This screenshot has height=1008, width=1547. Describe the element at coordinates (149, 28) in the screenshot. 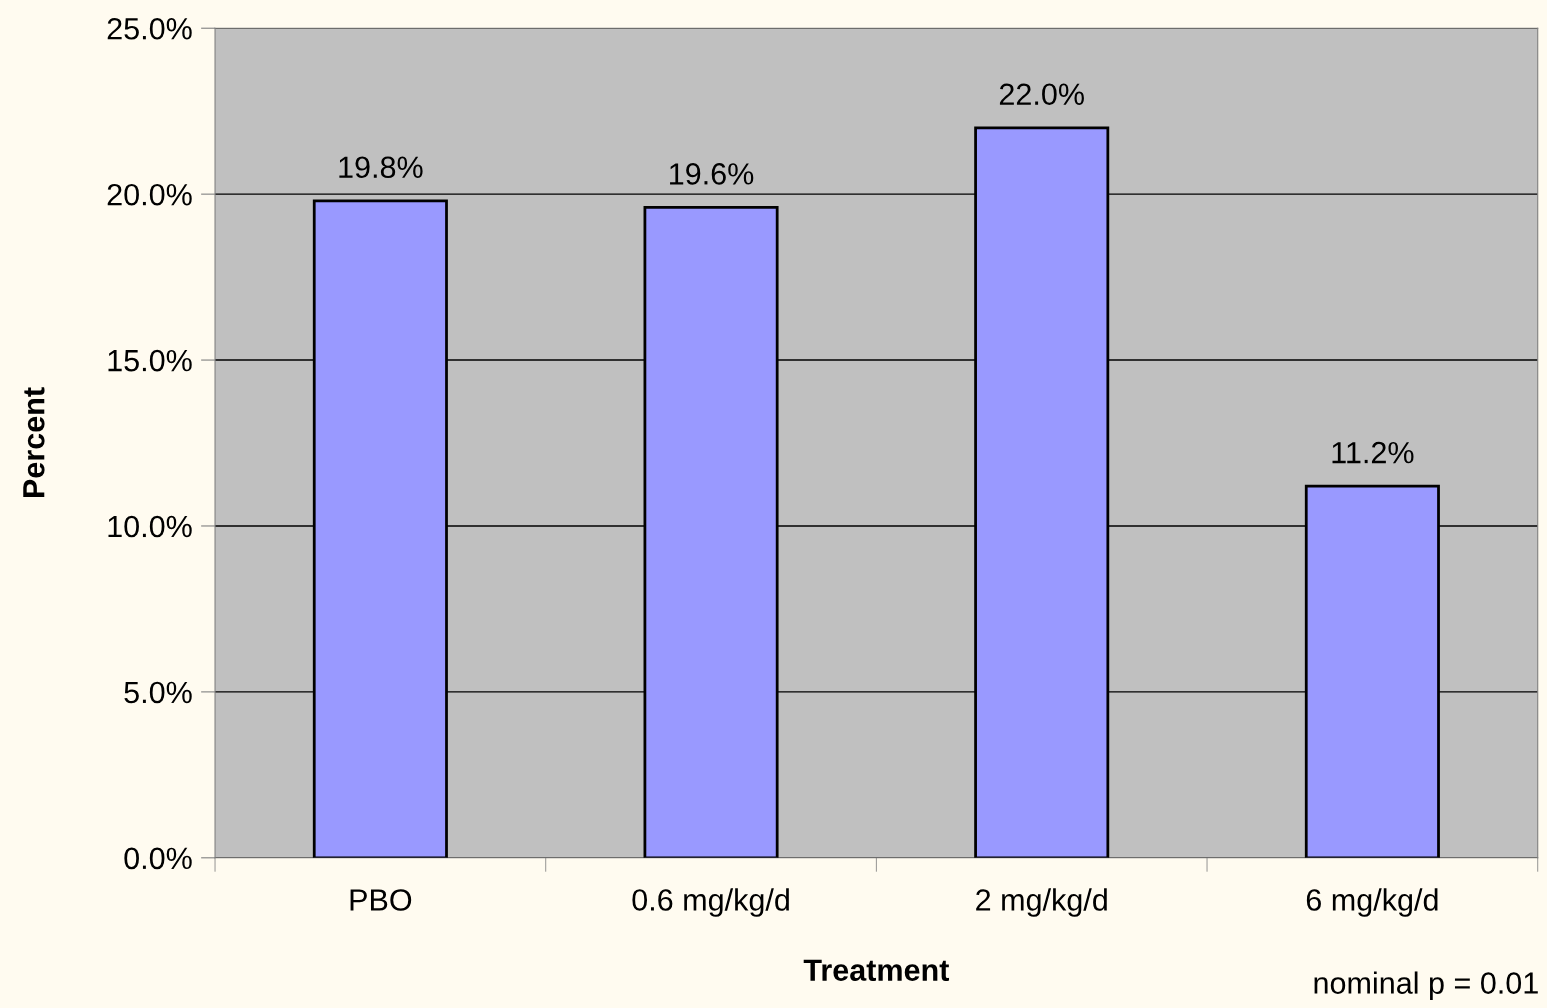

I see `y-tick-label: 25.0%` at that location.